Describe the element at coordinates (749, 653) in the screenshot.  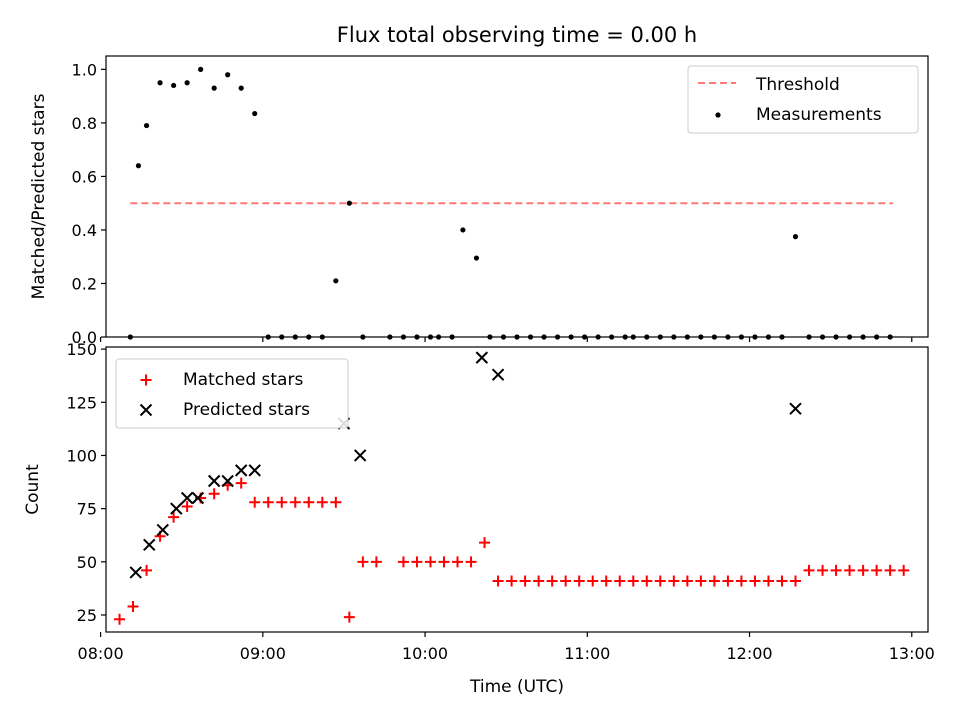
I see `bottom-x-tick-label: 12:00` at that location.